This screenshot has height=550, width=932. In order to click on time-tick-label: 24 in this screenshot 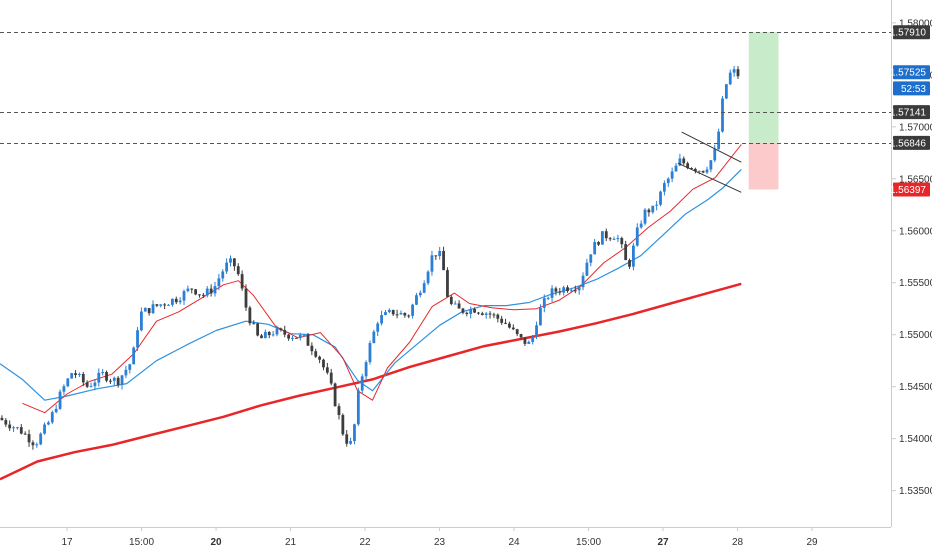, I will do `click(514, 542)`.